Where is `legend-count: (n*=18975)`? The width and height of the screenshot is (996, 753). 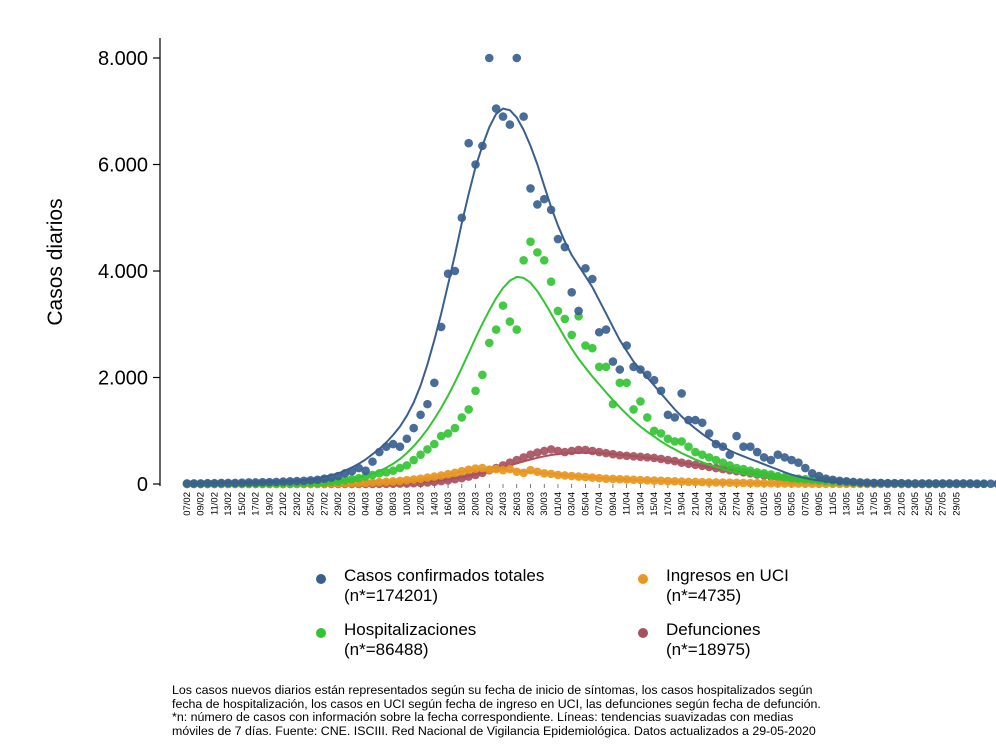 legend-count: (n*=18975) is located at coordinates (708, 649).